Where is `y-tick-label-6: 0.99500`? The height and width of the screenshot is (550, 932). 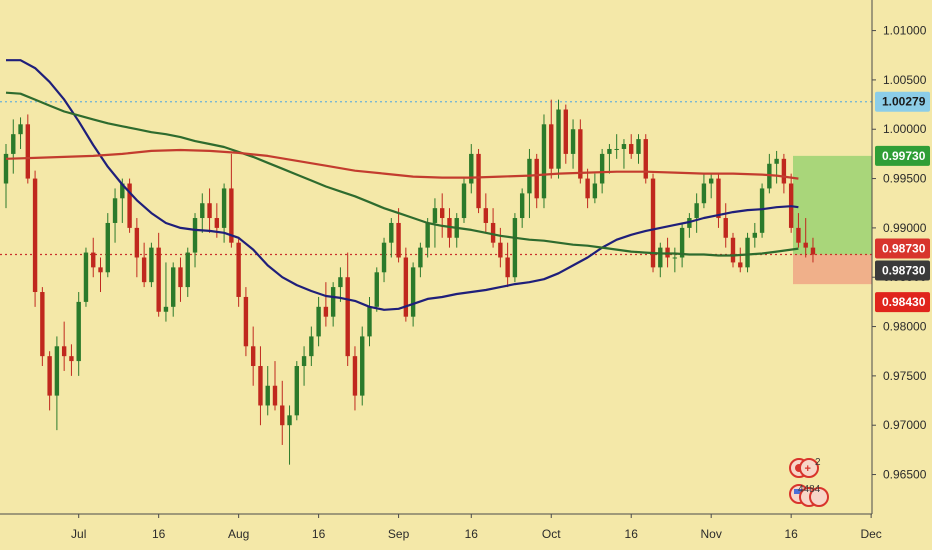
y-tick-label-6: 0.99500 is located at coordinates (905, 179).